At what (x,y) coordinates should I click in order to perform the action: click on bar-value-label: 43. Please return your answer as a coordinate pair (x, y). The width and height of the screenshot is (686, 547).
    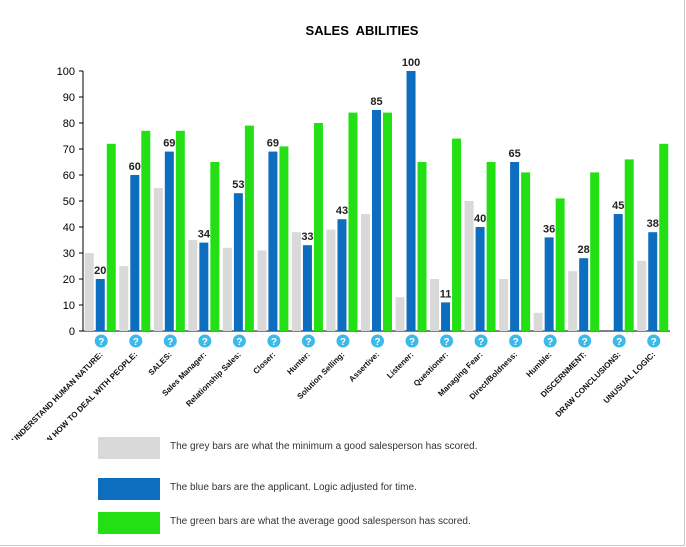
    Looking at the image, I should click on (342, 211).